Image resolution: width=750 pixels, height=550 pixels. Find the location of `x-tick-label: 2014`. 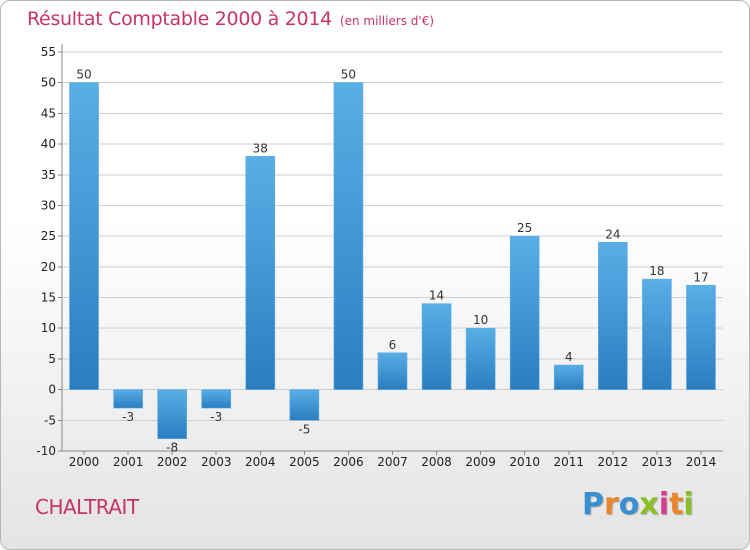

x-tick-label: 2014 is located at coordinates (701, 462).